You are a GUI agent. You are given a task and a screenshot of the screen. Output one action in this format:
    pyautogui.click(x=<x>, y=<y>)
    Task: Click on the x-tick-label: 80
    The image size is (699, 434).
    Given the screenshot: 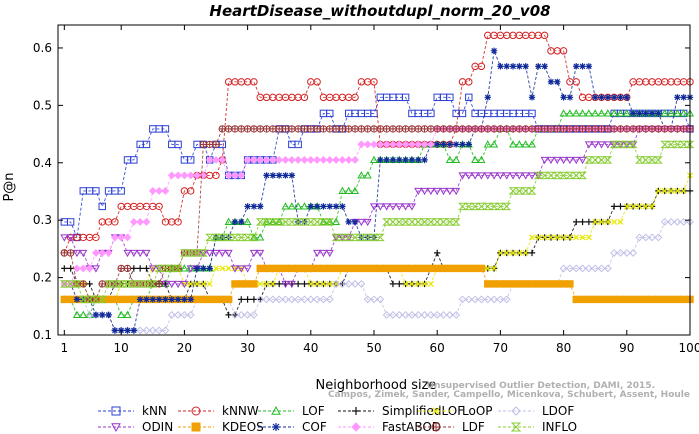 What is the action you would take?
    pyautogui.click(x=563, y=348)
    